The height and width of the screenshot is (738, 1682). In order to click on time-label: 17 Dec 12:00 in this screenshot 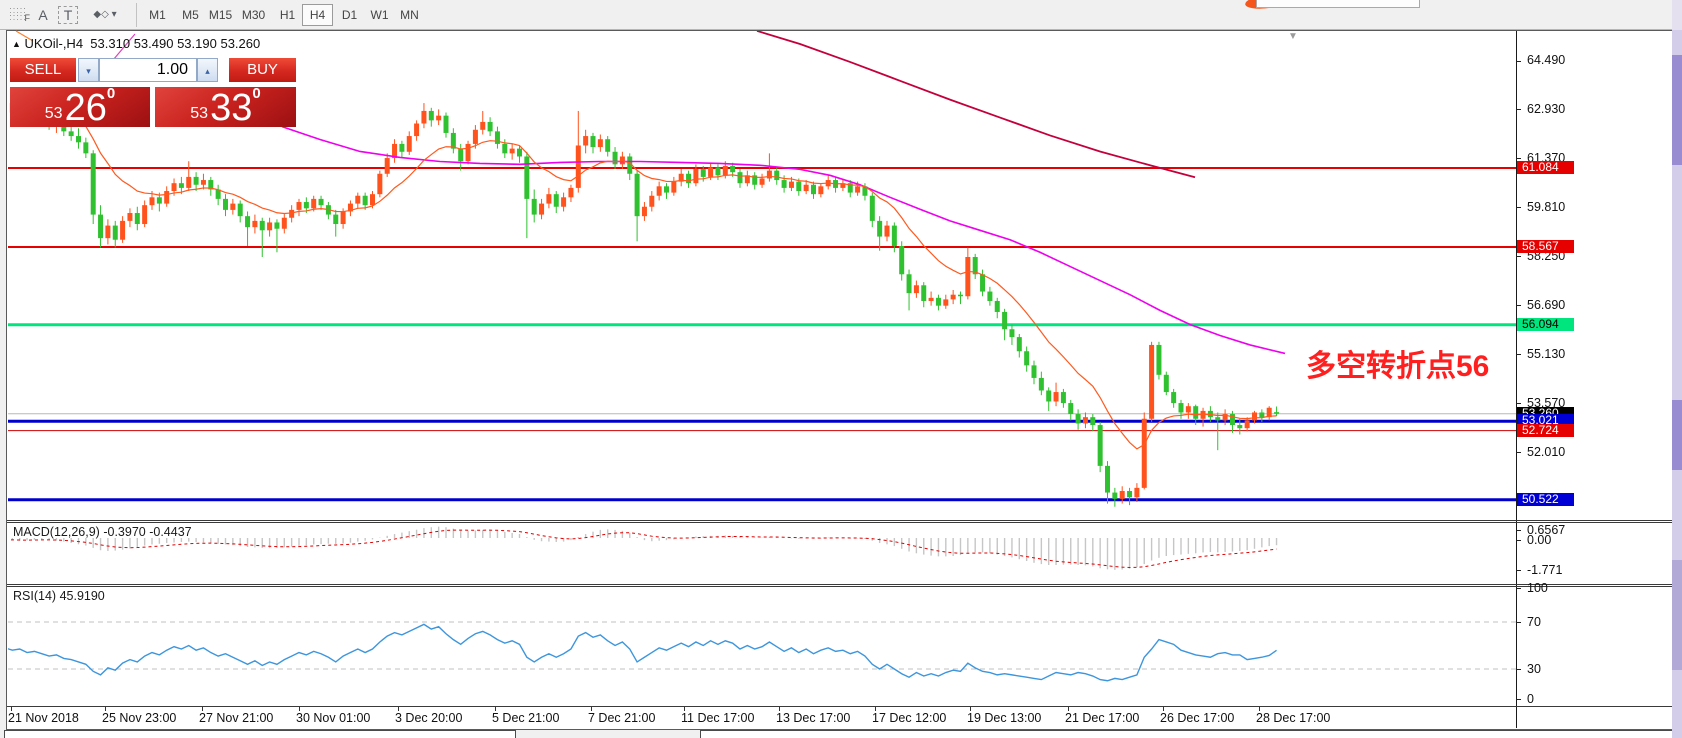, I will do `click(909, 718)`.